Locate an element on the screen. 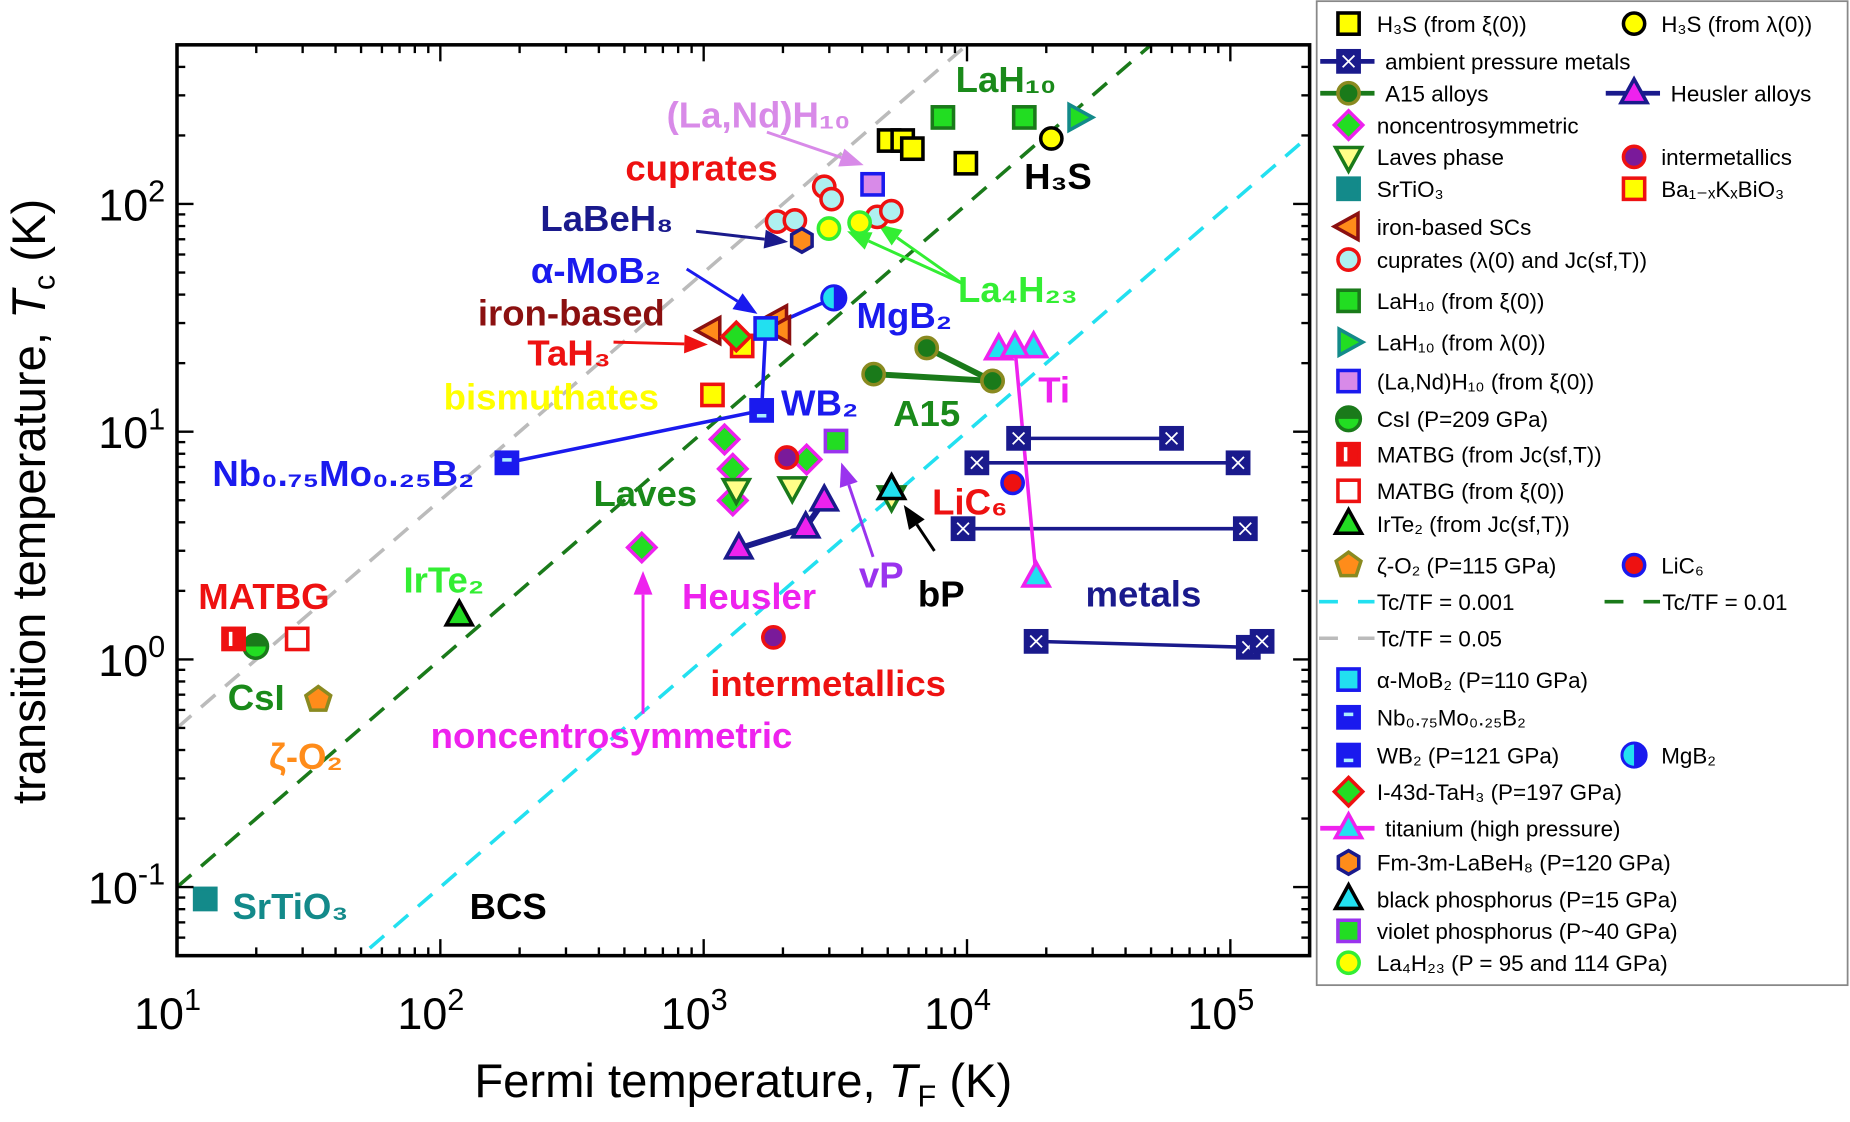  legend-label: ambient pressure metals is located at coordinates (1507, 62).